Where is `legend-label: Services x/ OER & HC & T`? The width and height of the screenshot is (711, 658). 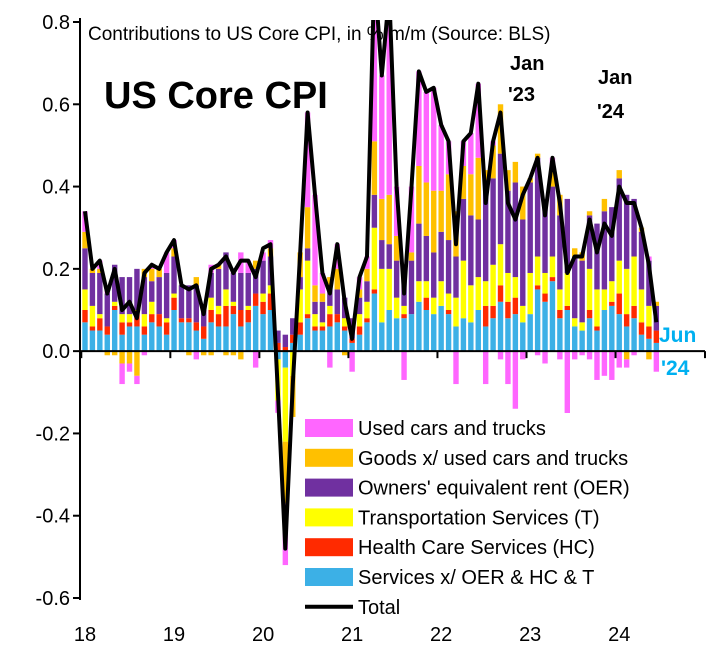
legend-label: Services x/ OER & HC & T is located at coordinates (476, 578).